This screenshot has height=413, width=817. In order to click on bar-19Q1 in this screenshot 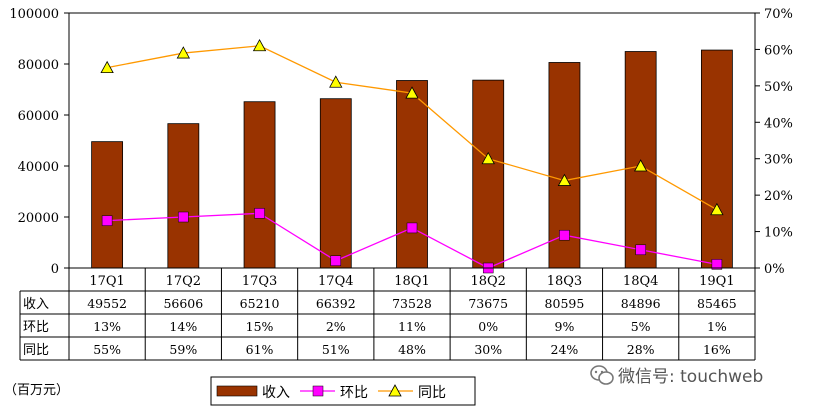, I will do `click(716, 159)`.